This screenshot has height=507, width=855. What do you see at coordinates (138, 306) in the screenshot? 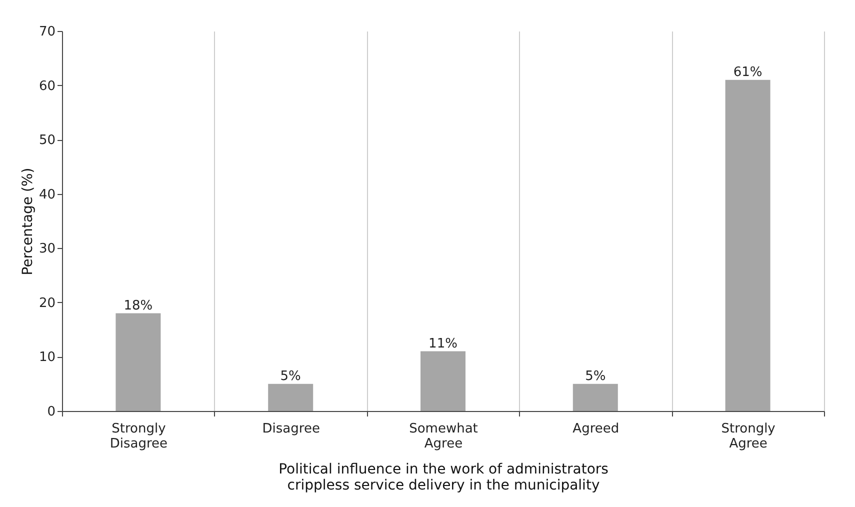
I see `data-label: 18%` at bounding box center [138, 306].